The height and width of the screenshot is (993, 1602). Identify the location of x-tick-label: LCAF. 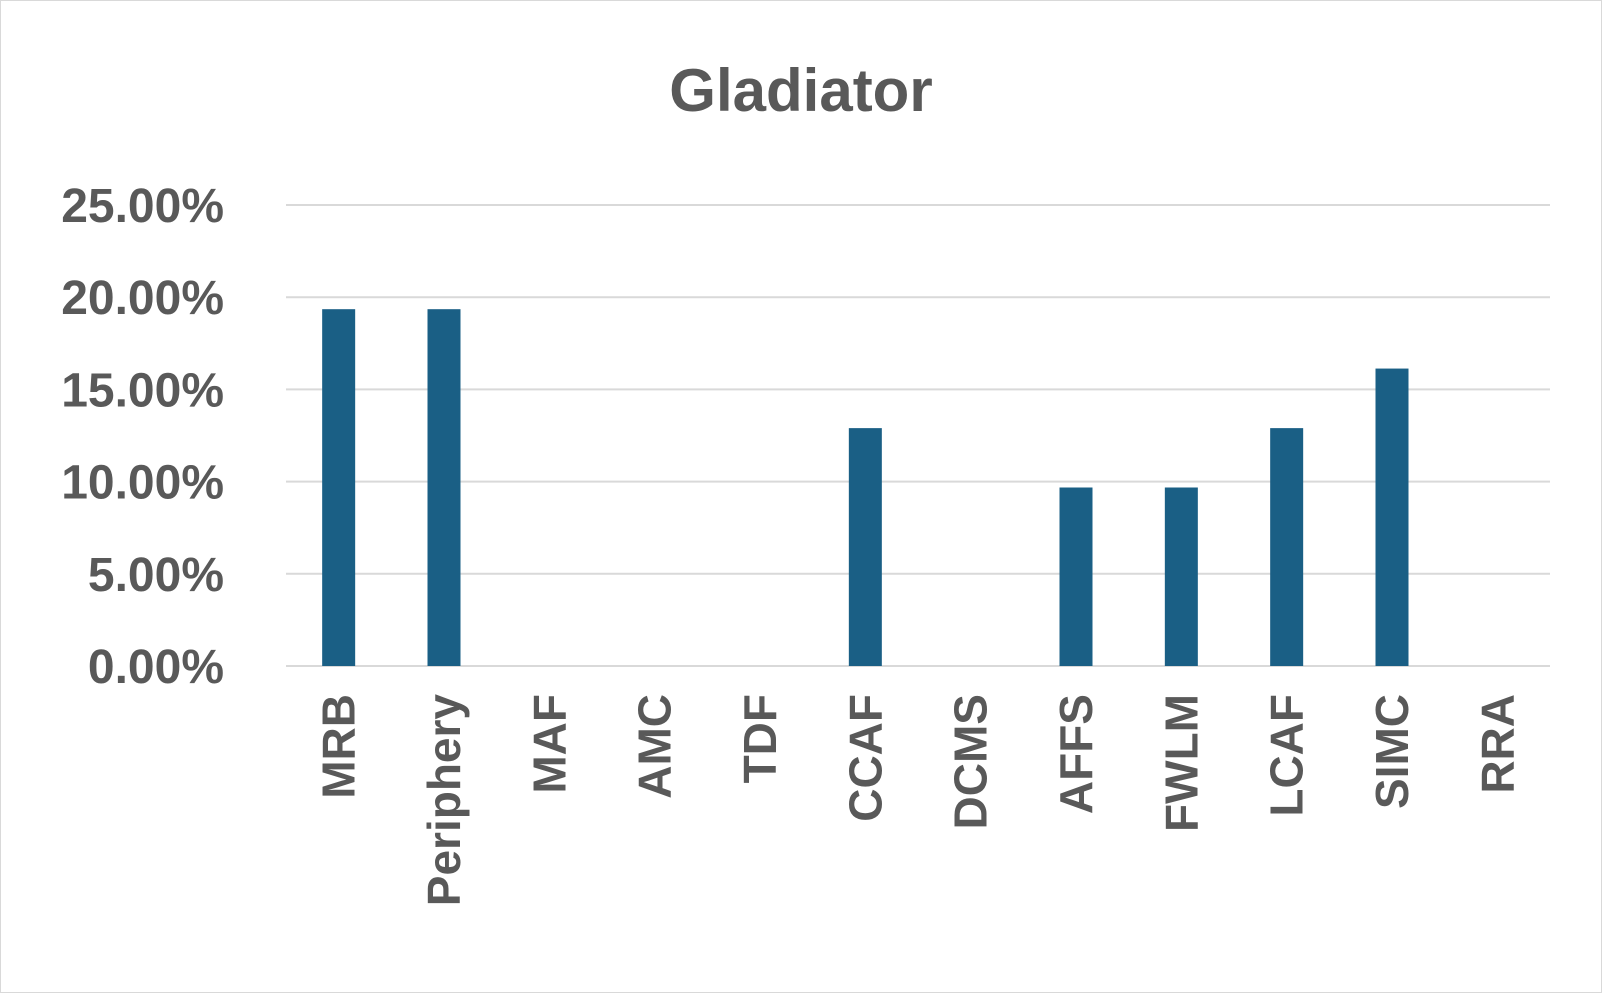
(1287, 755).